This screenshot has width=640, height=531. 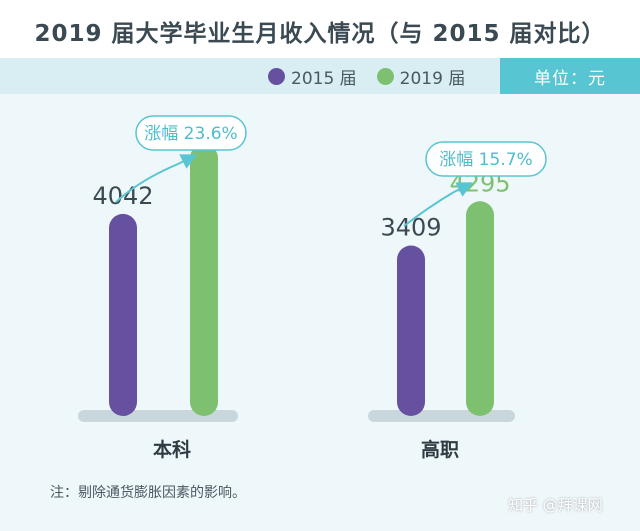 What do you see at coordinates (438, 204) in the screenshot?
I see `growth-arrow-vocational` at bounding box center [438, 204].